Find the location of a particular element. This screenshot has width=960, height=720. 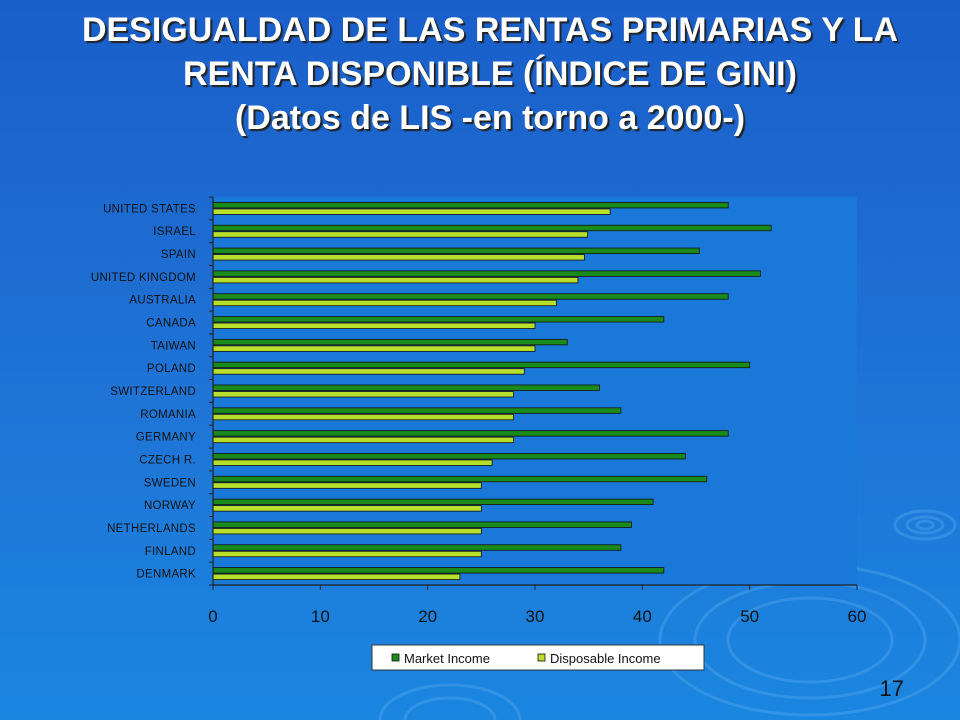

category-label-australia: AUSTRALIA is located at coordinates (162, 301).